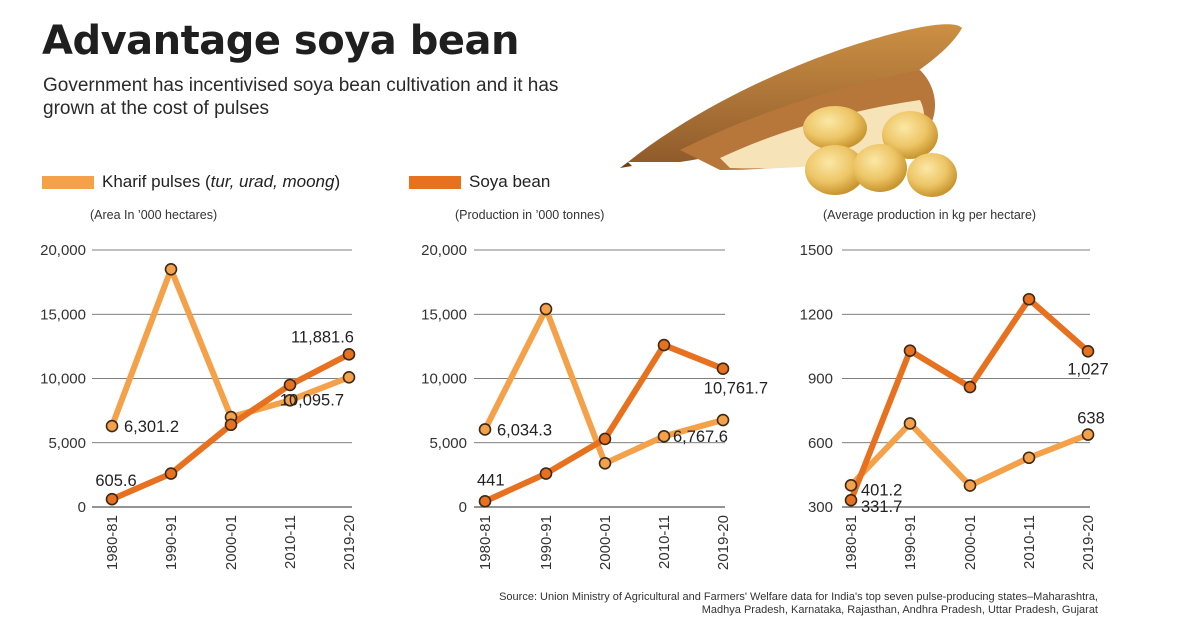  Describe the element at coordinates (280, 41) in the screenshot. I see `page-title: Advantage soya bean` at that location.